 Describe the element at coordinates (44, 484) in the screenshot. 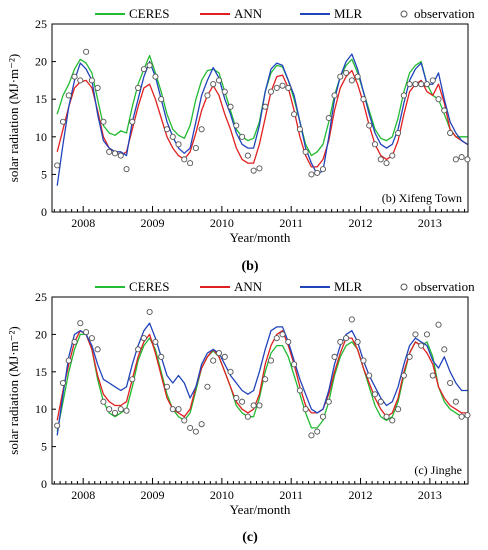

I see `y-tick-label: 0` at that location.